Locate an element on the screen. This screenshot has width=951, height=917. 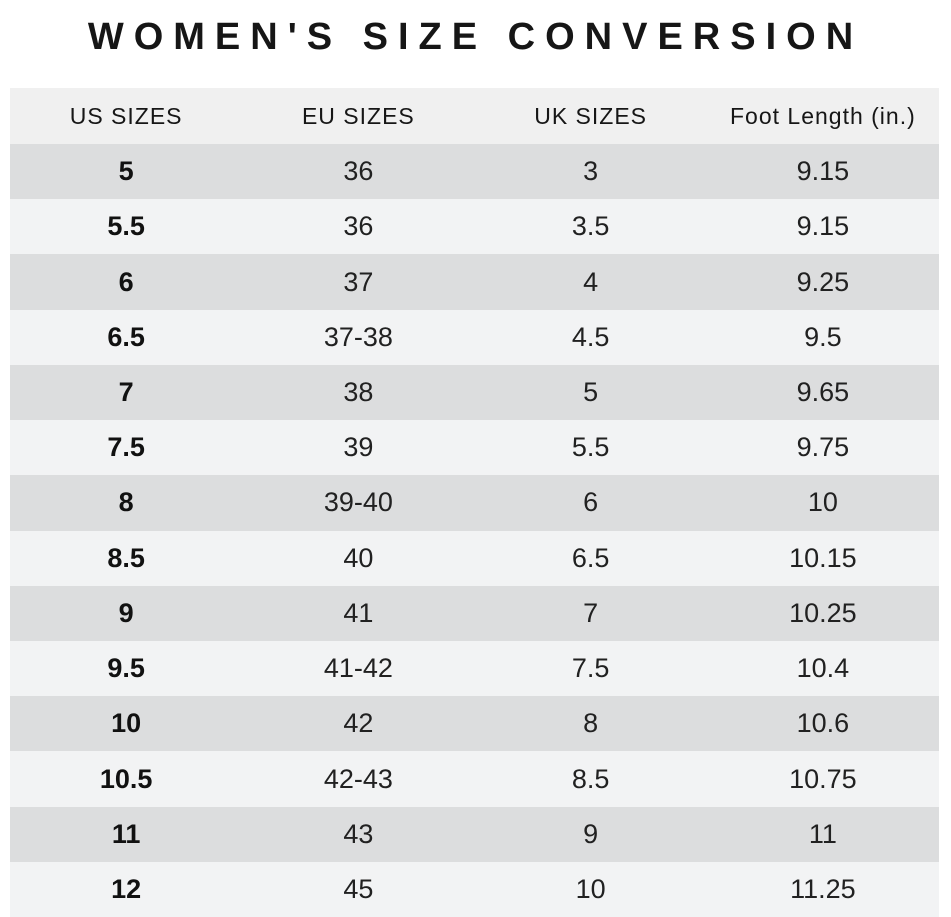
foot-length-cell: 10.75 is located at coordinates (823, 778).